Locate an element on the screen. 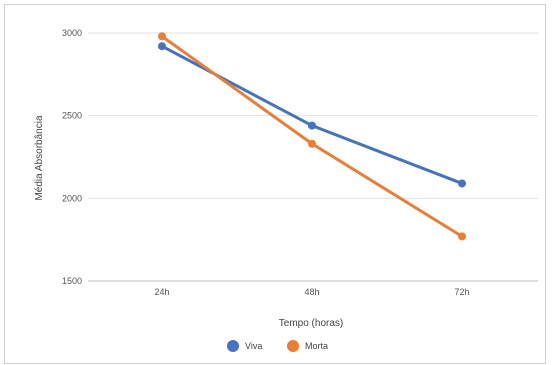  y-tick-label: 1500 is located at coordinates (72, 281).